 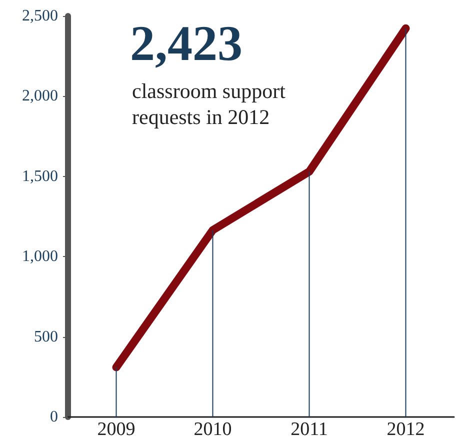 What do you see at coordinates (40, 16) in the screenshot?
I see `y-tick-label: 2,500` at bounding box center [40, 16].